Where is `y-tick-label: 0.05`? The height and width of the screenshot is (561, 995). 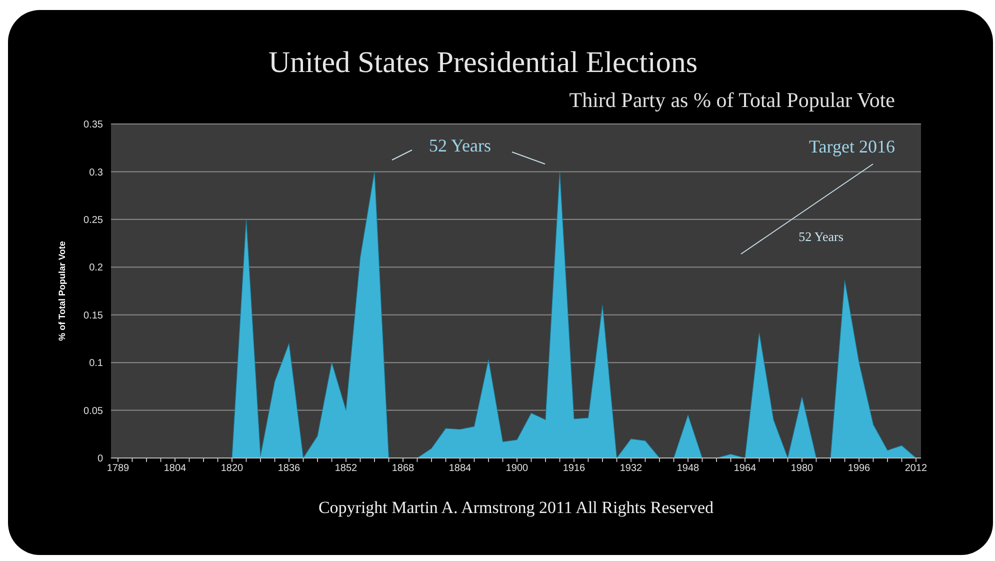 y-tick-label: 0.05 is located at coordinates (94, 411).